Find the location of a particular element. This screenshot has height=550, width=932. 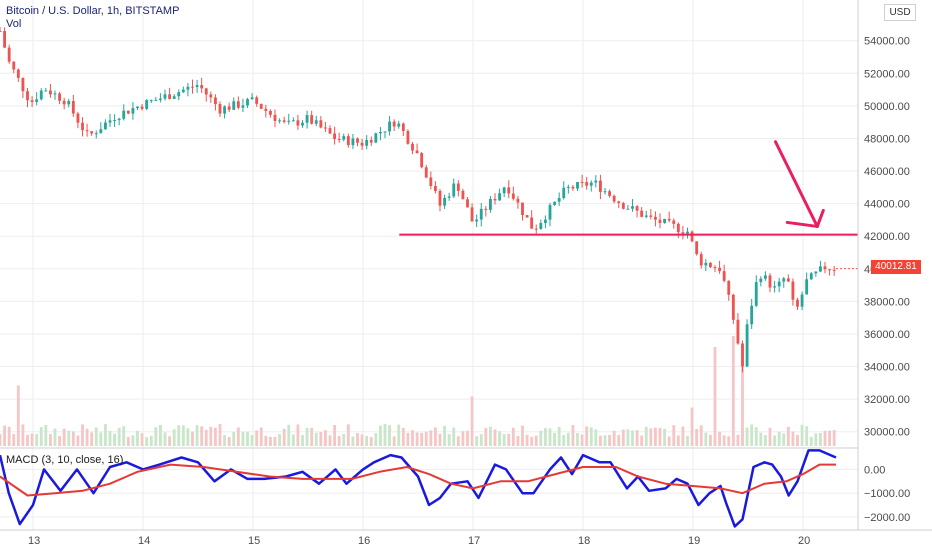

macd-y-tick-label: −1000.00 is located at coordinates (887, 494).